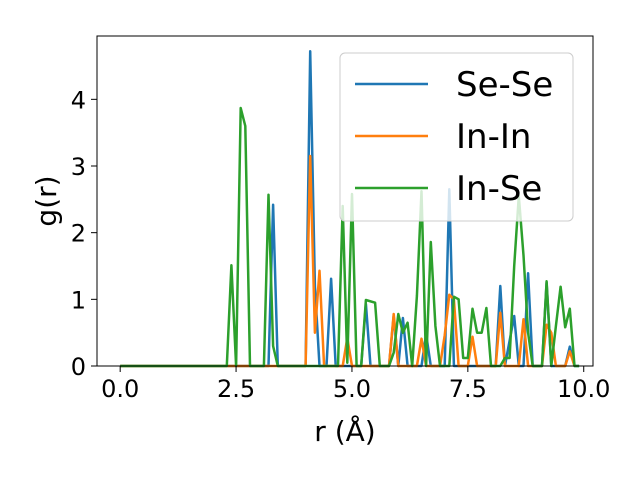 This screenshot has height=480, width=640. I want to click on x-tick-label: 10.0, so click(583, 389).